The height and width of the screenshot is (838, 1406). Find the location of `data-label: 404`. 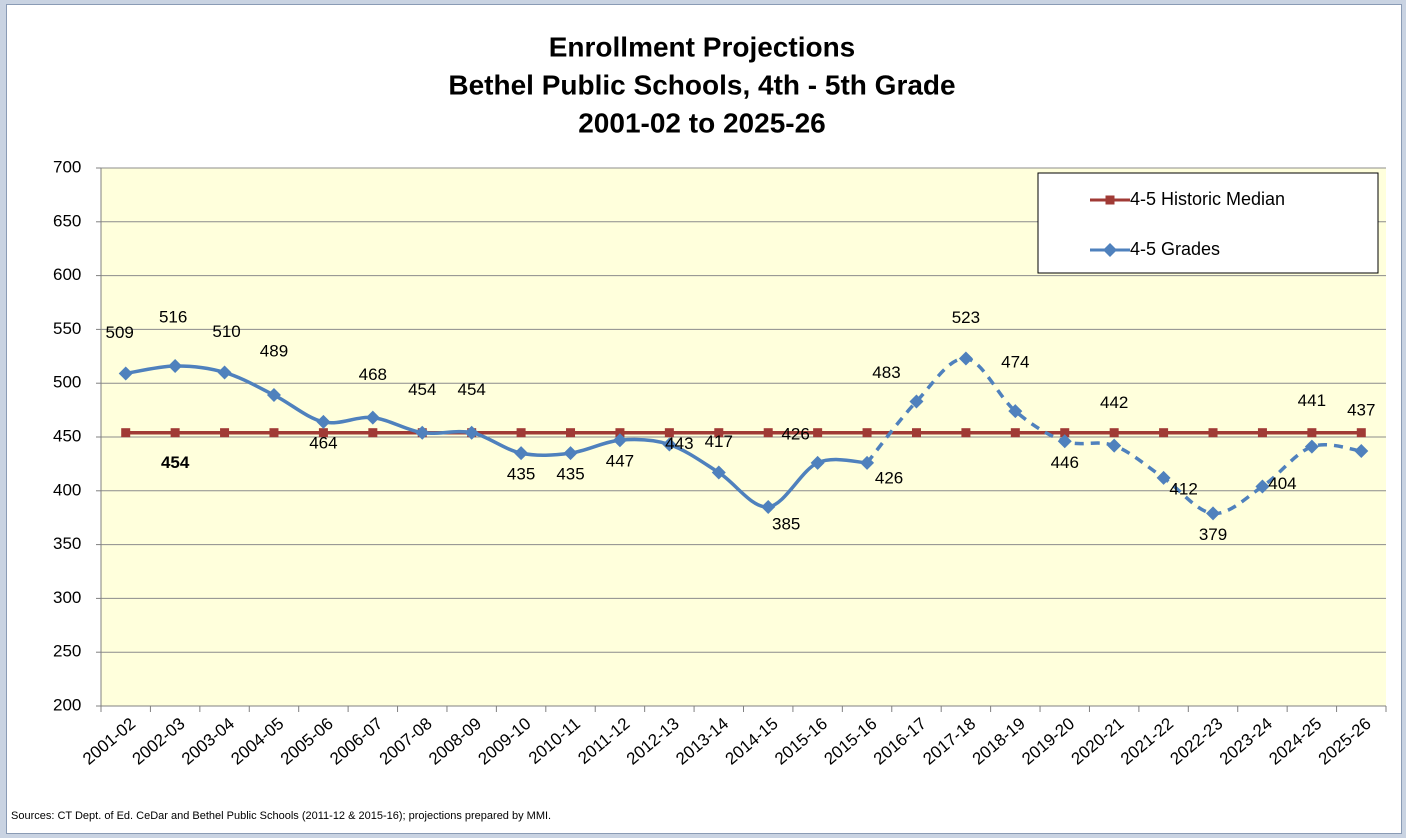

data-label: 404 is located at coordinates (1282, 483).